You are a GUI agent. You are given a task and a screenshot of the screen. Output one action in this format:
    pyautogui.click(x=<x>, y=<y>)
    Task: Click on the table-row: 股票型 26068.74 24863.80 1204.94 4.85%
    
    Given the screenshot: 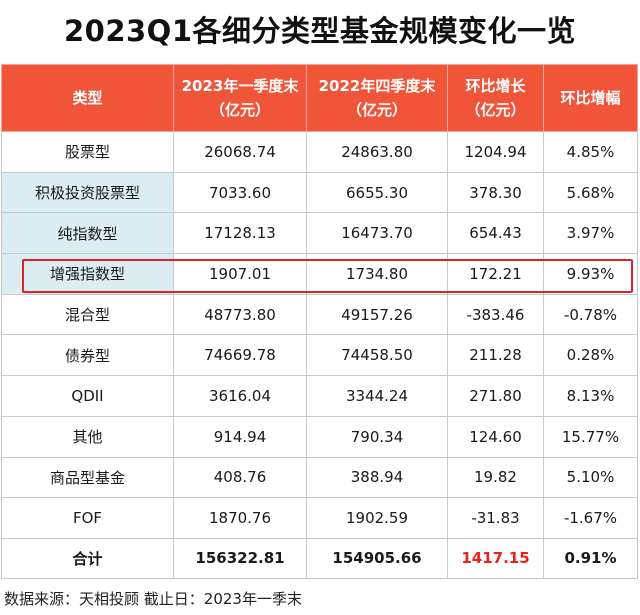 What is the action you would take?
    pyautogui.click(x=319, y=152)
    